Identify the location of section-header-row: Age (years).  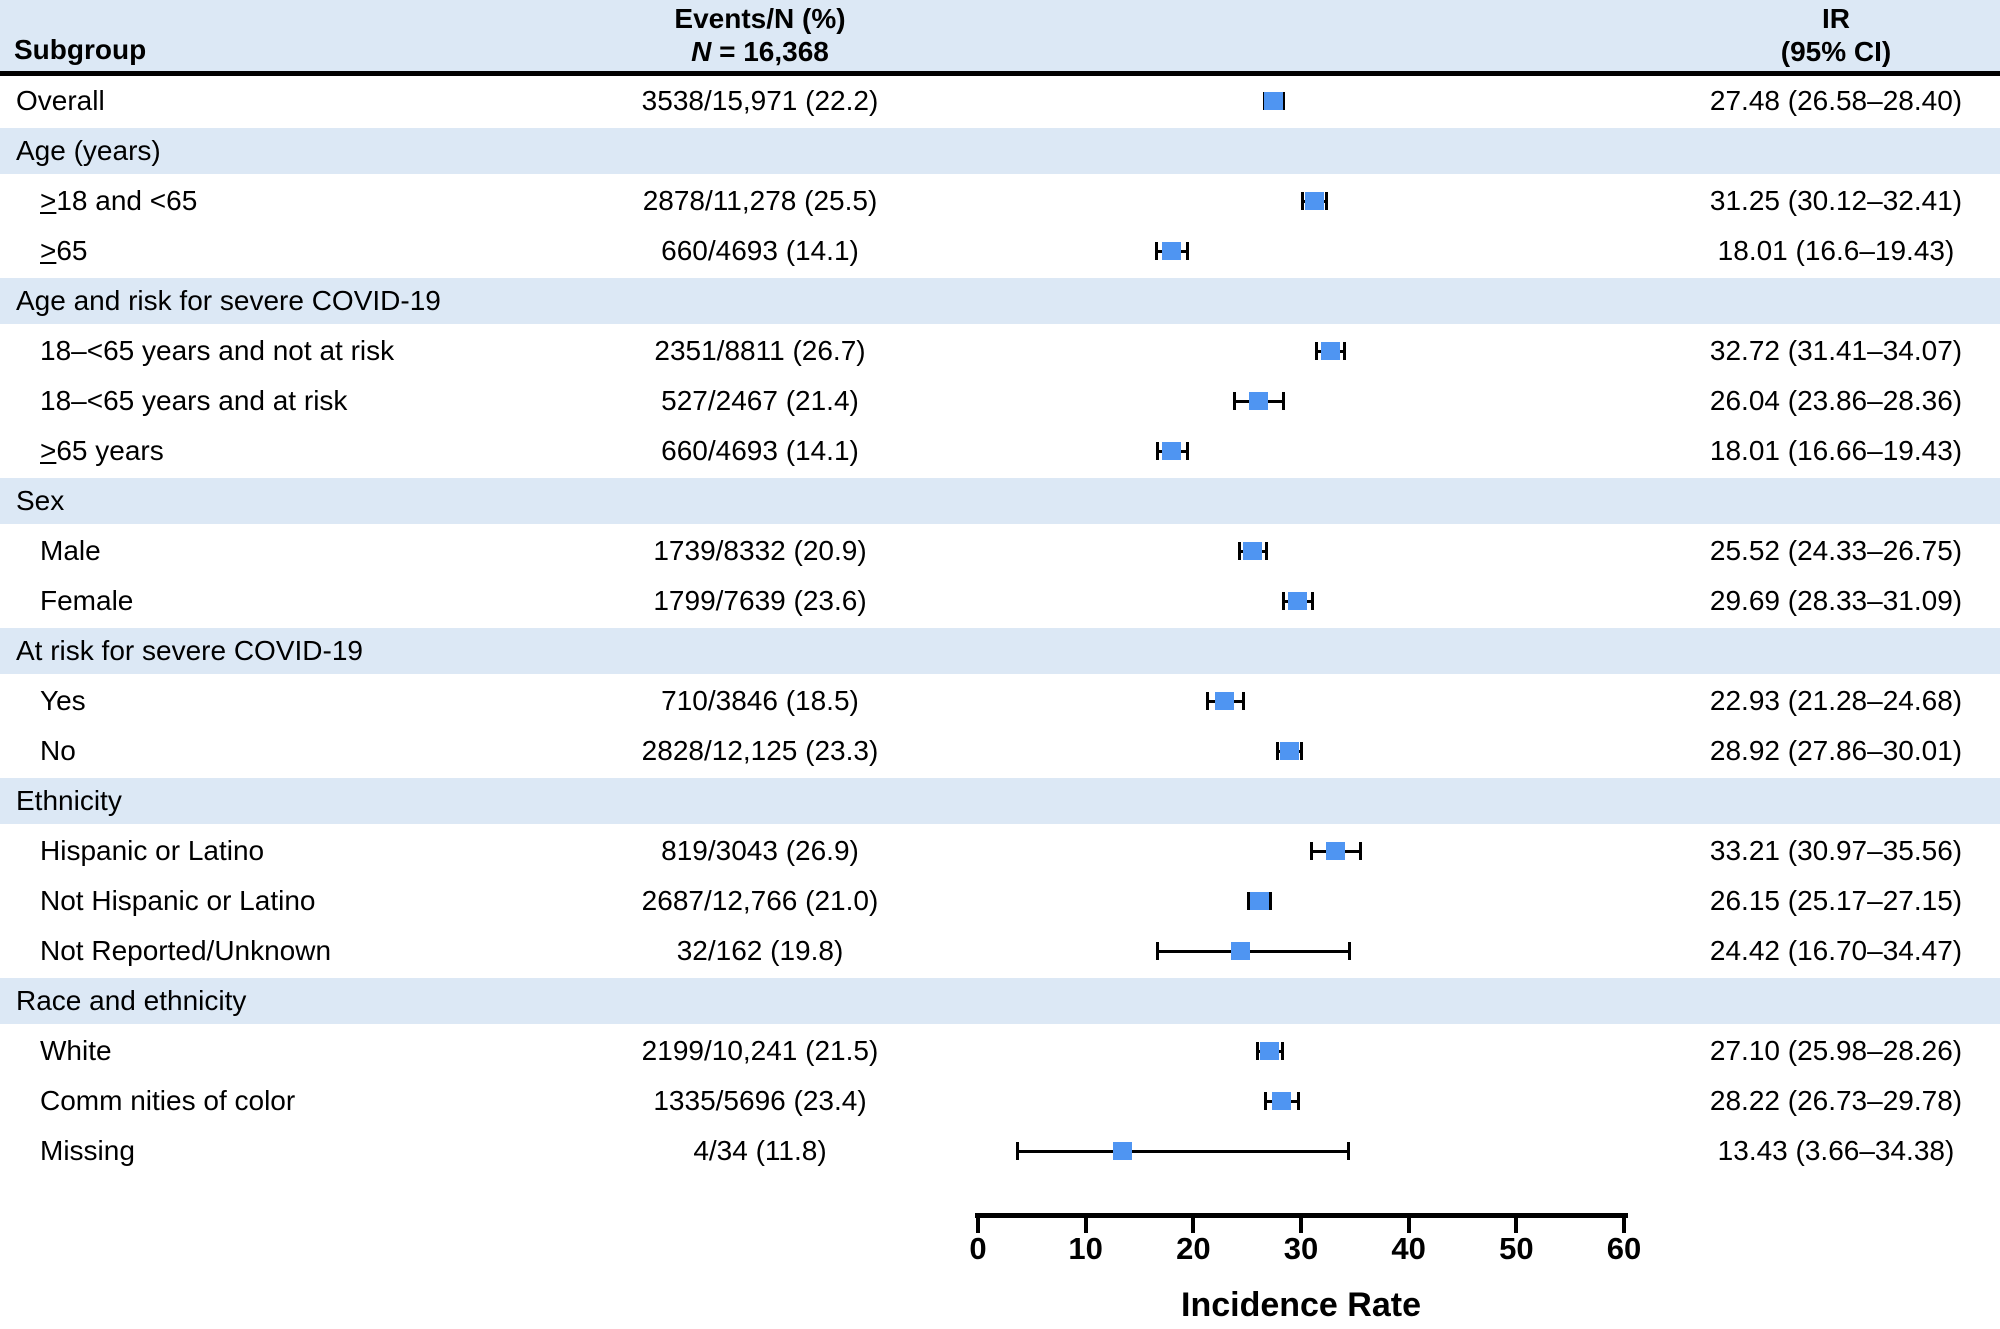
(1000, 151).